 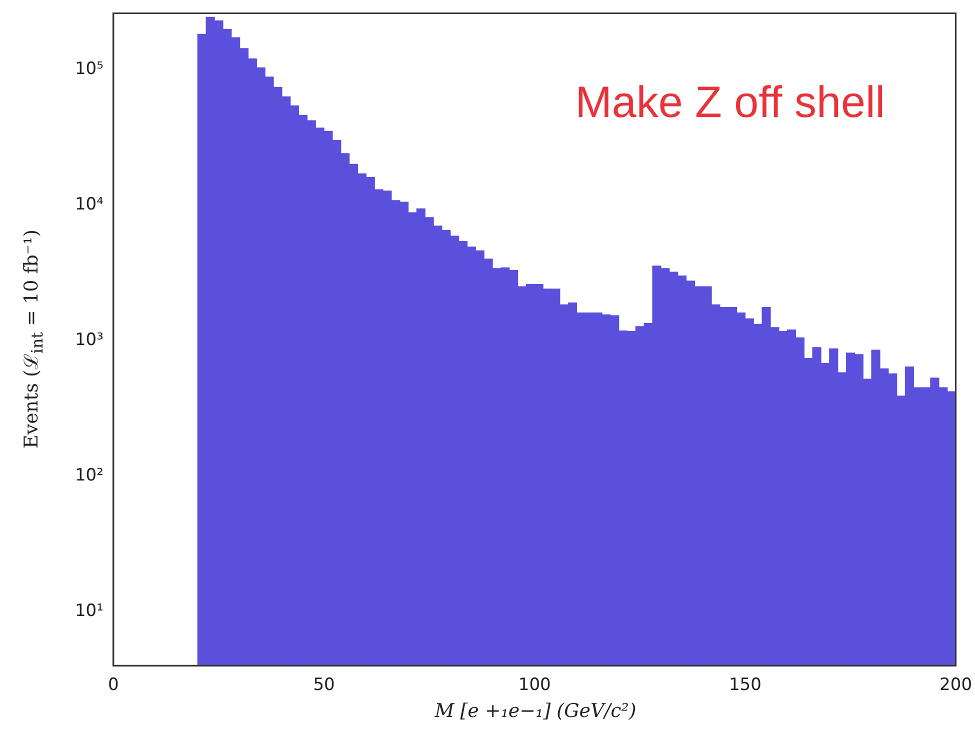 What do you see at coordinates (745, 685) in the screenshot?
I see `x-tick-label: 150` at bounding box center [745, 685].